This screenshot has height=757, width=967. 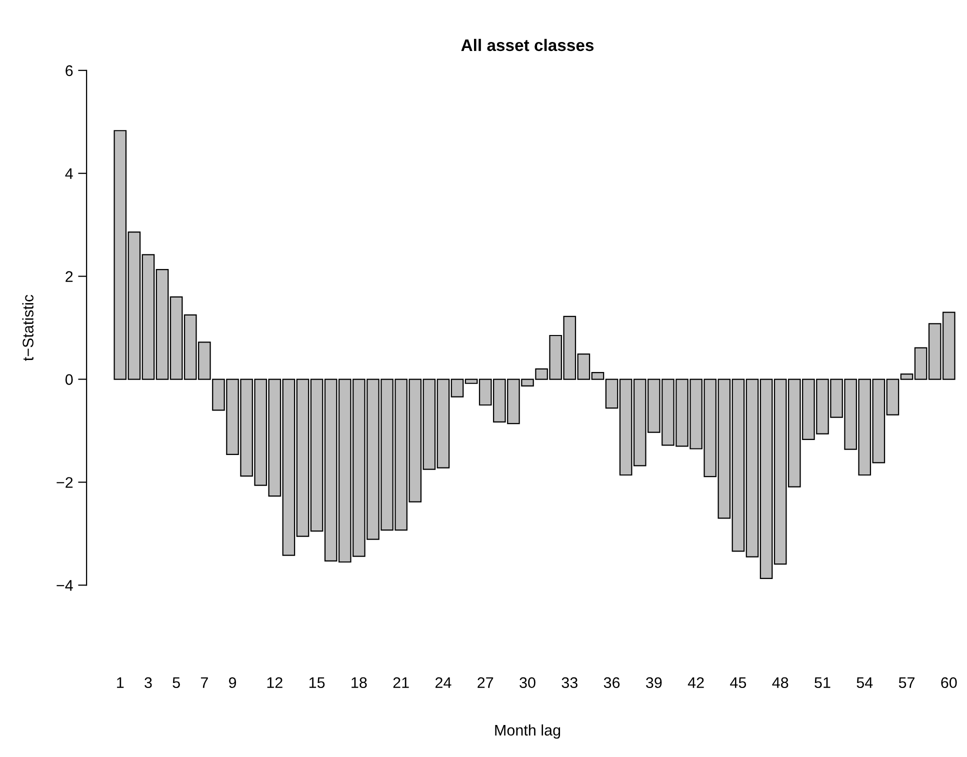 What do you see at coordinates (176, 682) in the screenshot?
I see `x-tick-label: 5` at bounding box center [176, 682].